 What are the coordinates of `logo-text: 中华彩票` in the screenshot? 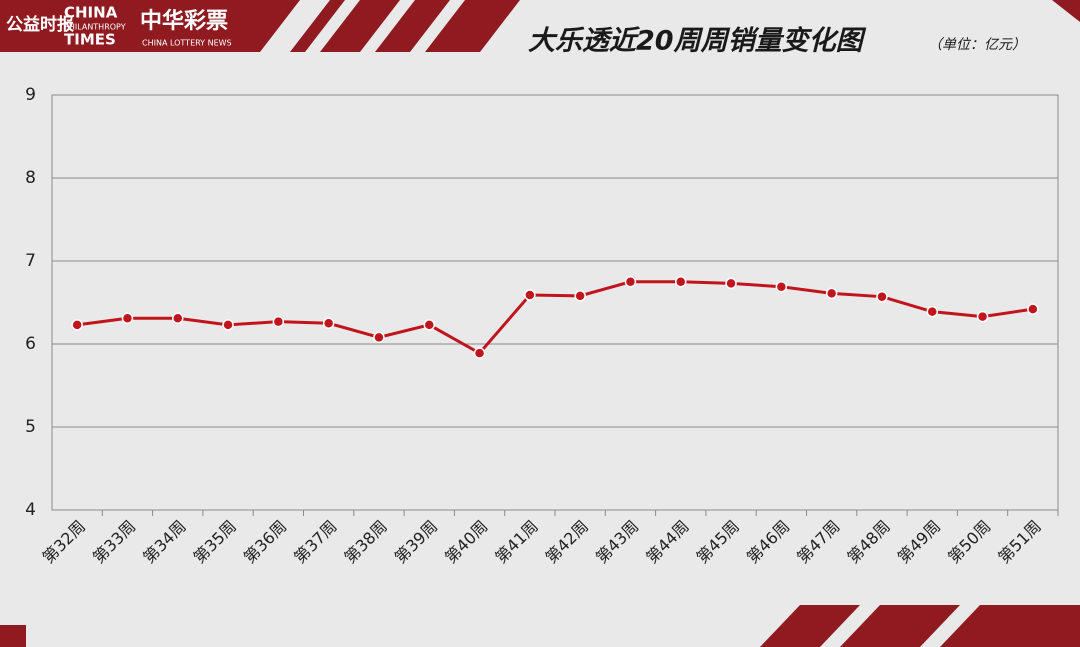 It's located at (184, 21).